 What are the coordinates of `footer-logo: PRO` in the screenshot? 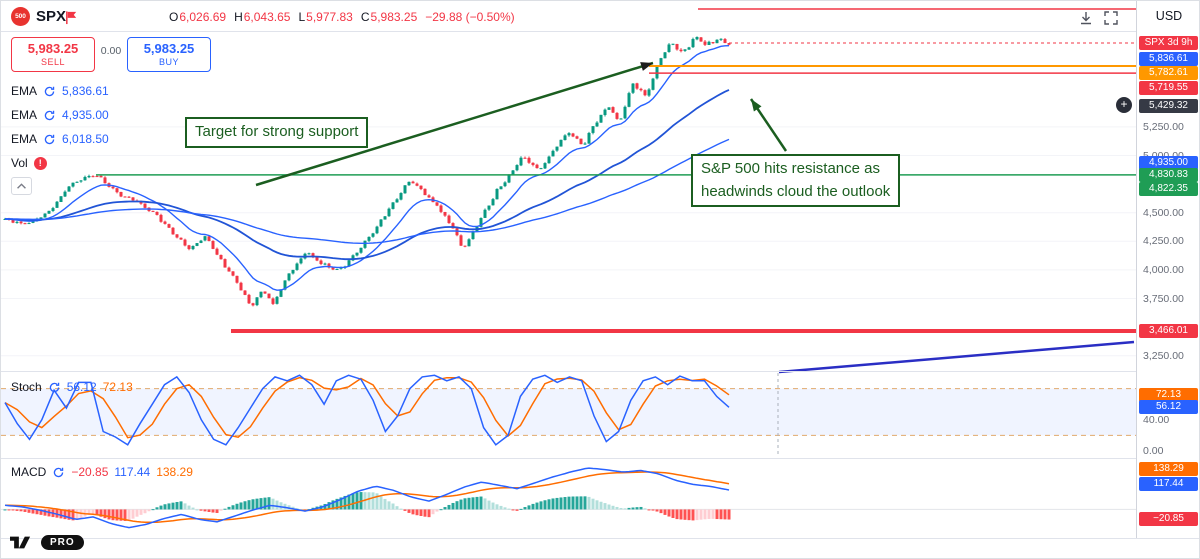 It's located at (47, 542).